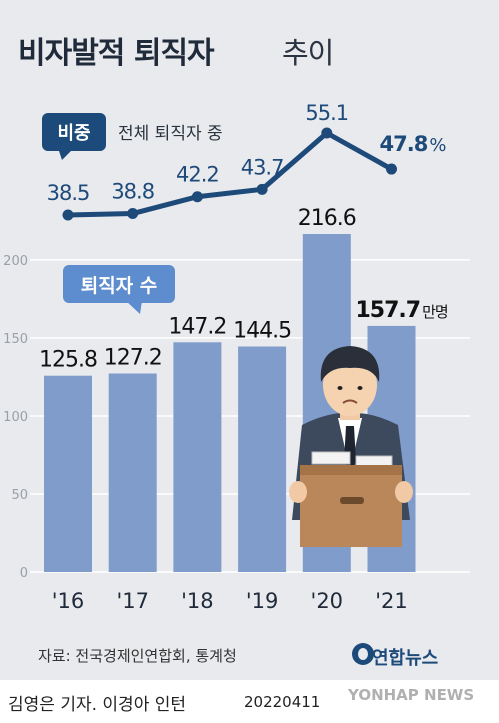 The height and width of the screenshot is (723, 499). Describe the element at coordinates (68, 193) in the screenshot. I see `share-value-label: 38.5` at that location.